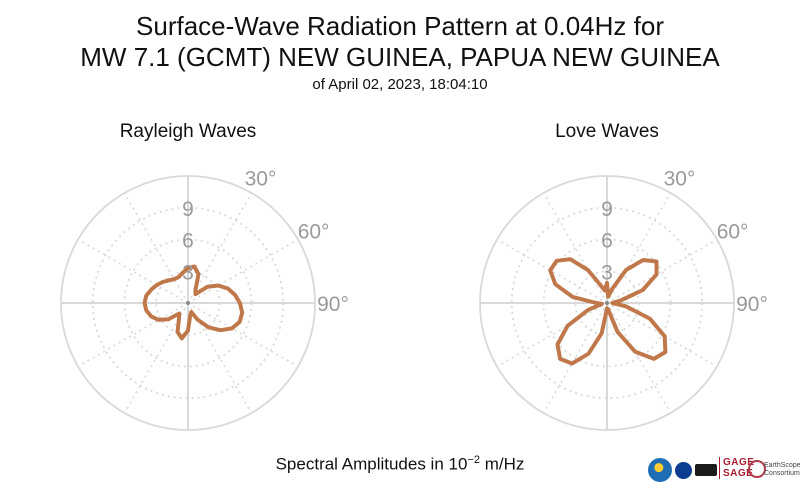 This screenshot has width=800, height=496. Describe the element at coordinates (757, 469) in the screenshot. I see `earthscope-logo-icon` at that location.